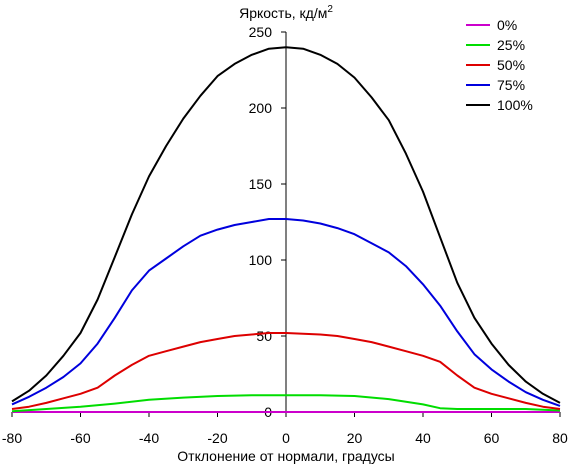 This screenshot has width=568, height=466. What do you see at coordinates (355, 438) in the screenshot?
I see `x-tick-label: 20` at bounding box center [355, 438].